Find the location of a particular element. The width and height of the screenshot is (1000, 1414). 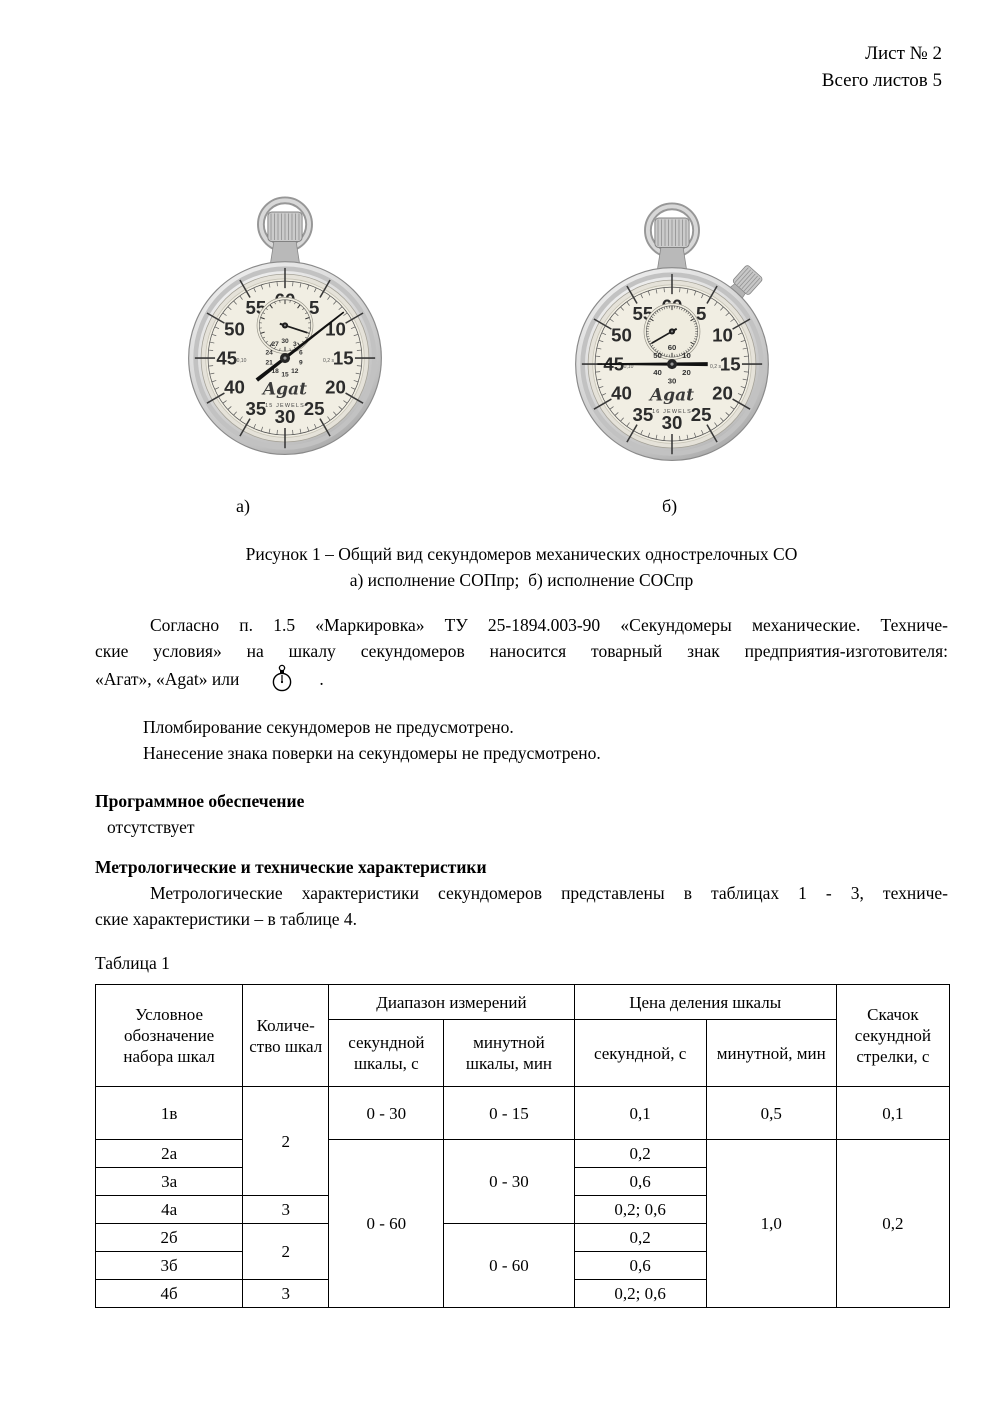

table-cell: 4а is located at coordinates (169, 1209).